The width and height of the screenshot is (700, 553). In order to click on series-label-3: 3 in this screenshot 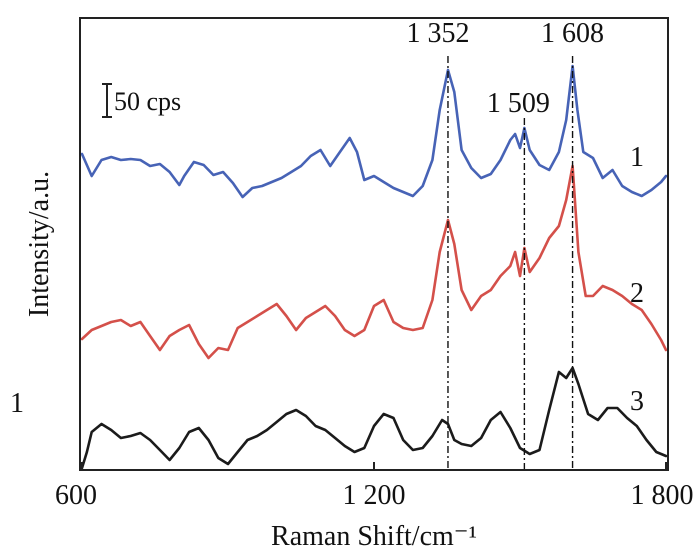, I will do `click(637, 401)`.